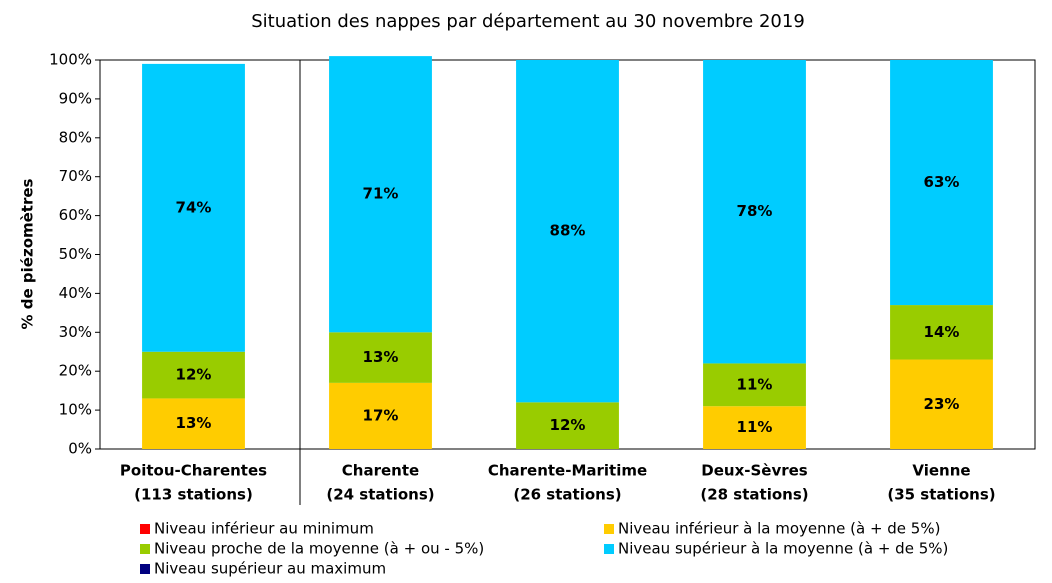 This screenshot has width=1052, height=583. I want to click on y-tick-label: 0%, so click(80, 449).